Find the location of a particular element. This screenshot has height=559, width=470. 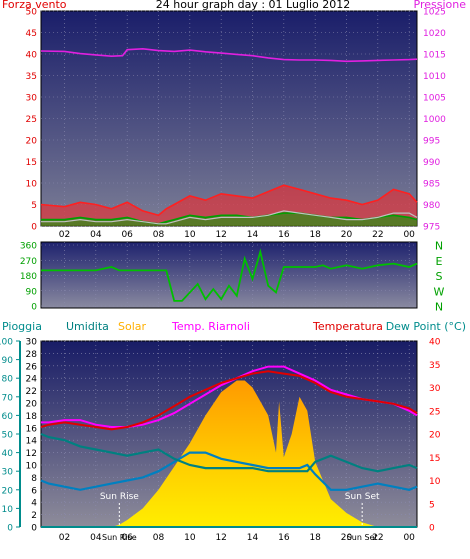

humidity-label: Umidita is located at coordinates (87, 326).